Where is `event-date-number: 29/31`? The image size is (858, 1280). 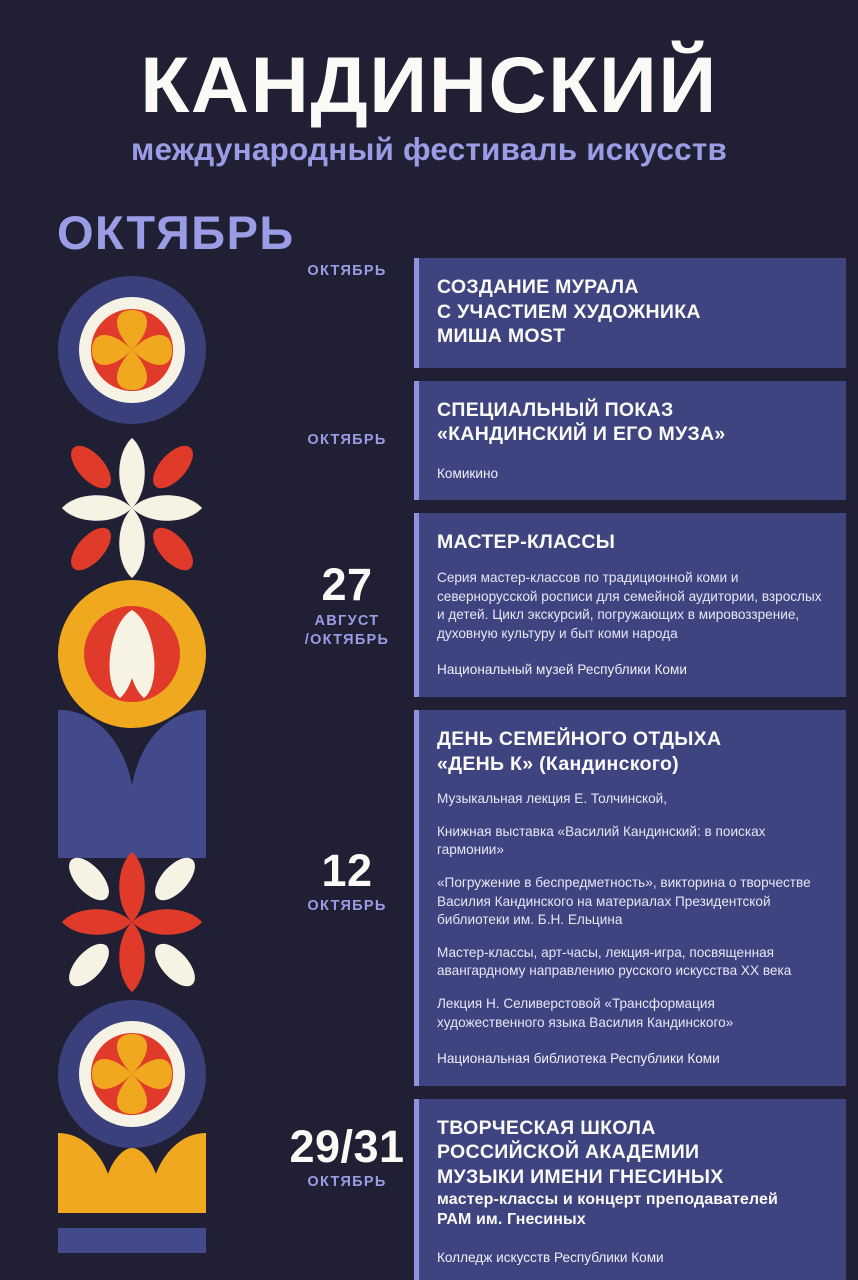 event-date-number: 29/31 is located at coordinates (347, 1146).